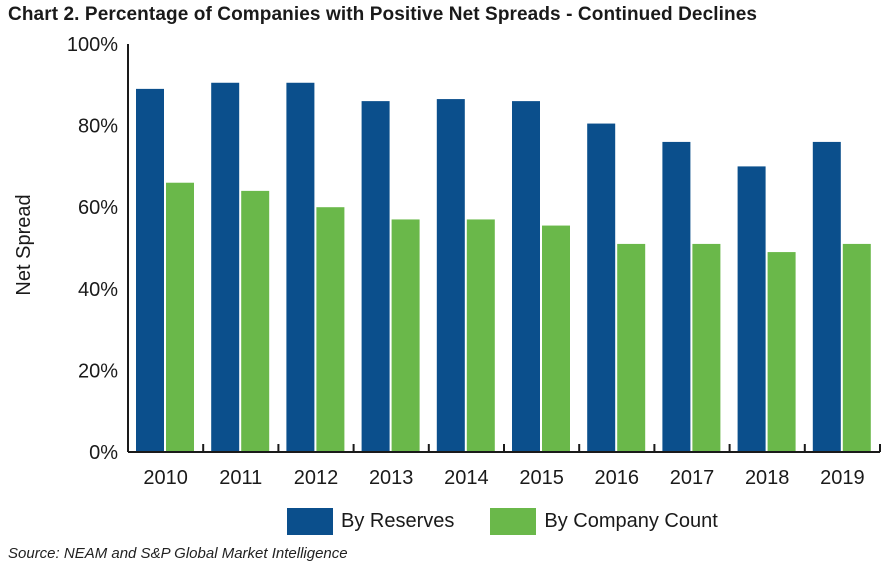 This screenshot has height=573, width=893. Describe the element at coordinates (676, 297) in the screenshot. I see `bar-reserves-2017` at that location.